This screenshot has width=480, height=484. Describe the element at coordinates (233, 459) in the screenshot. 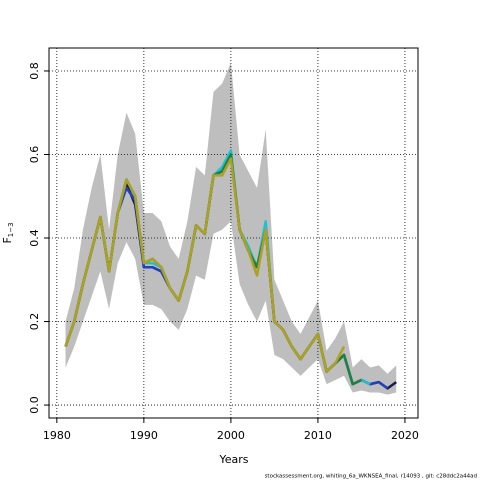

I see `x-axis-label: Years` at that location.